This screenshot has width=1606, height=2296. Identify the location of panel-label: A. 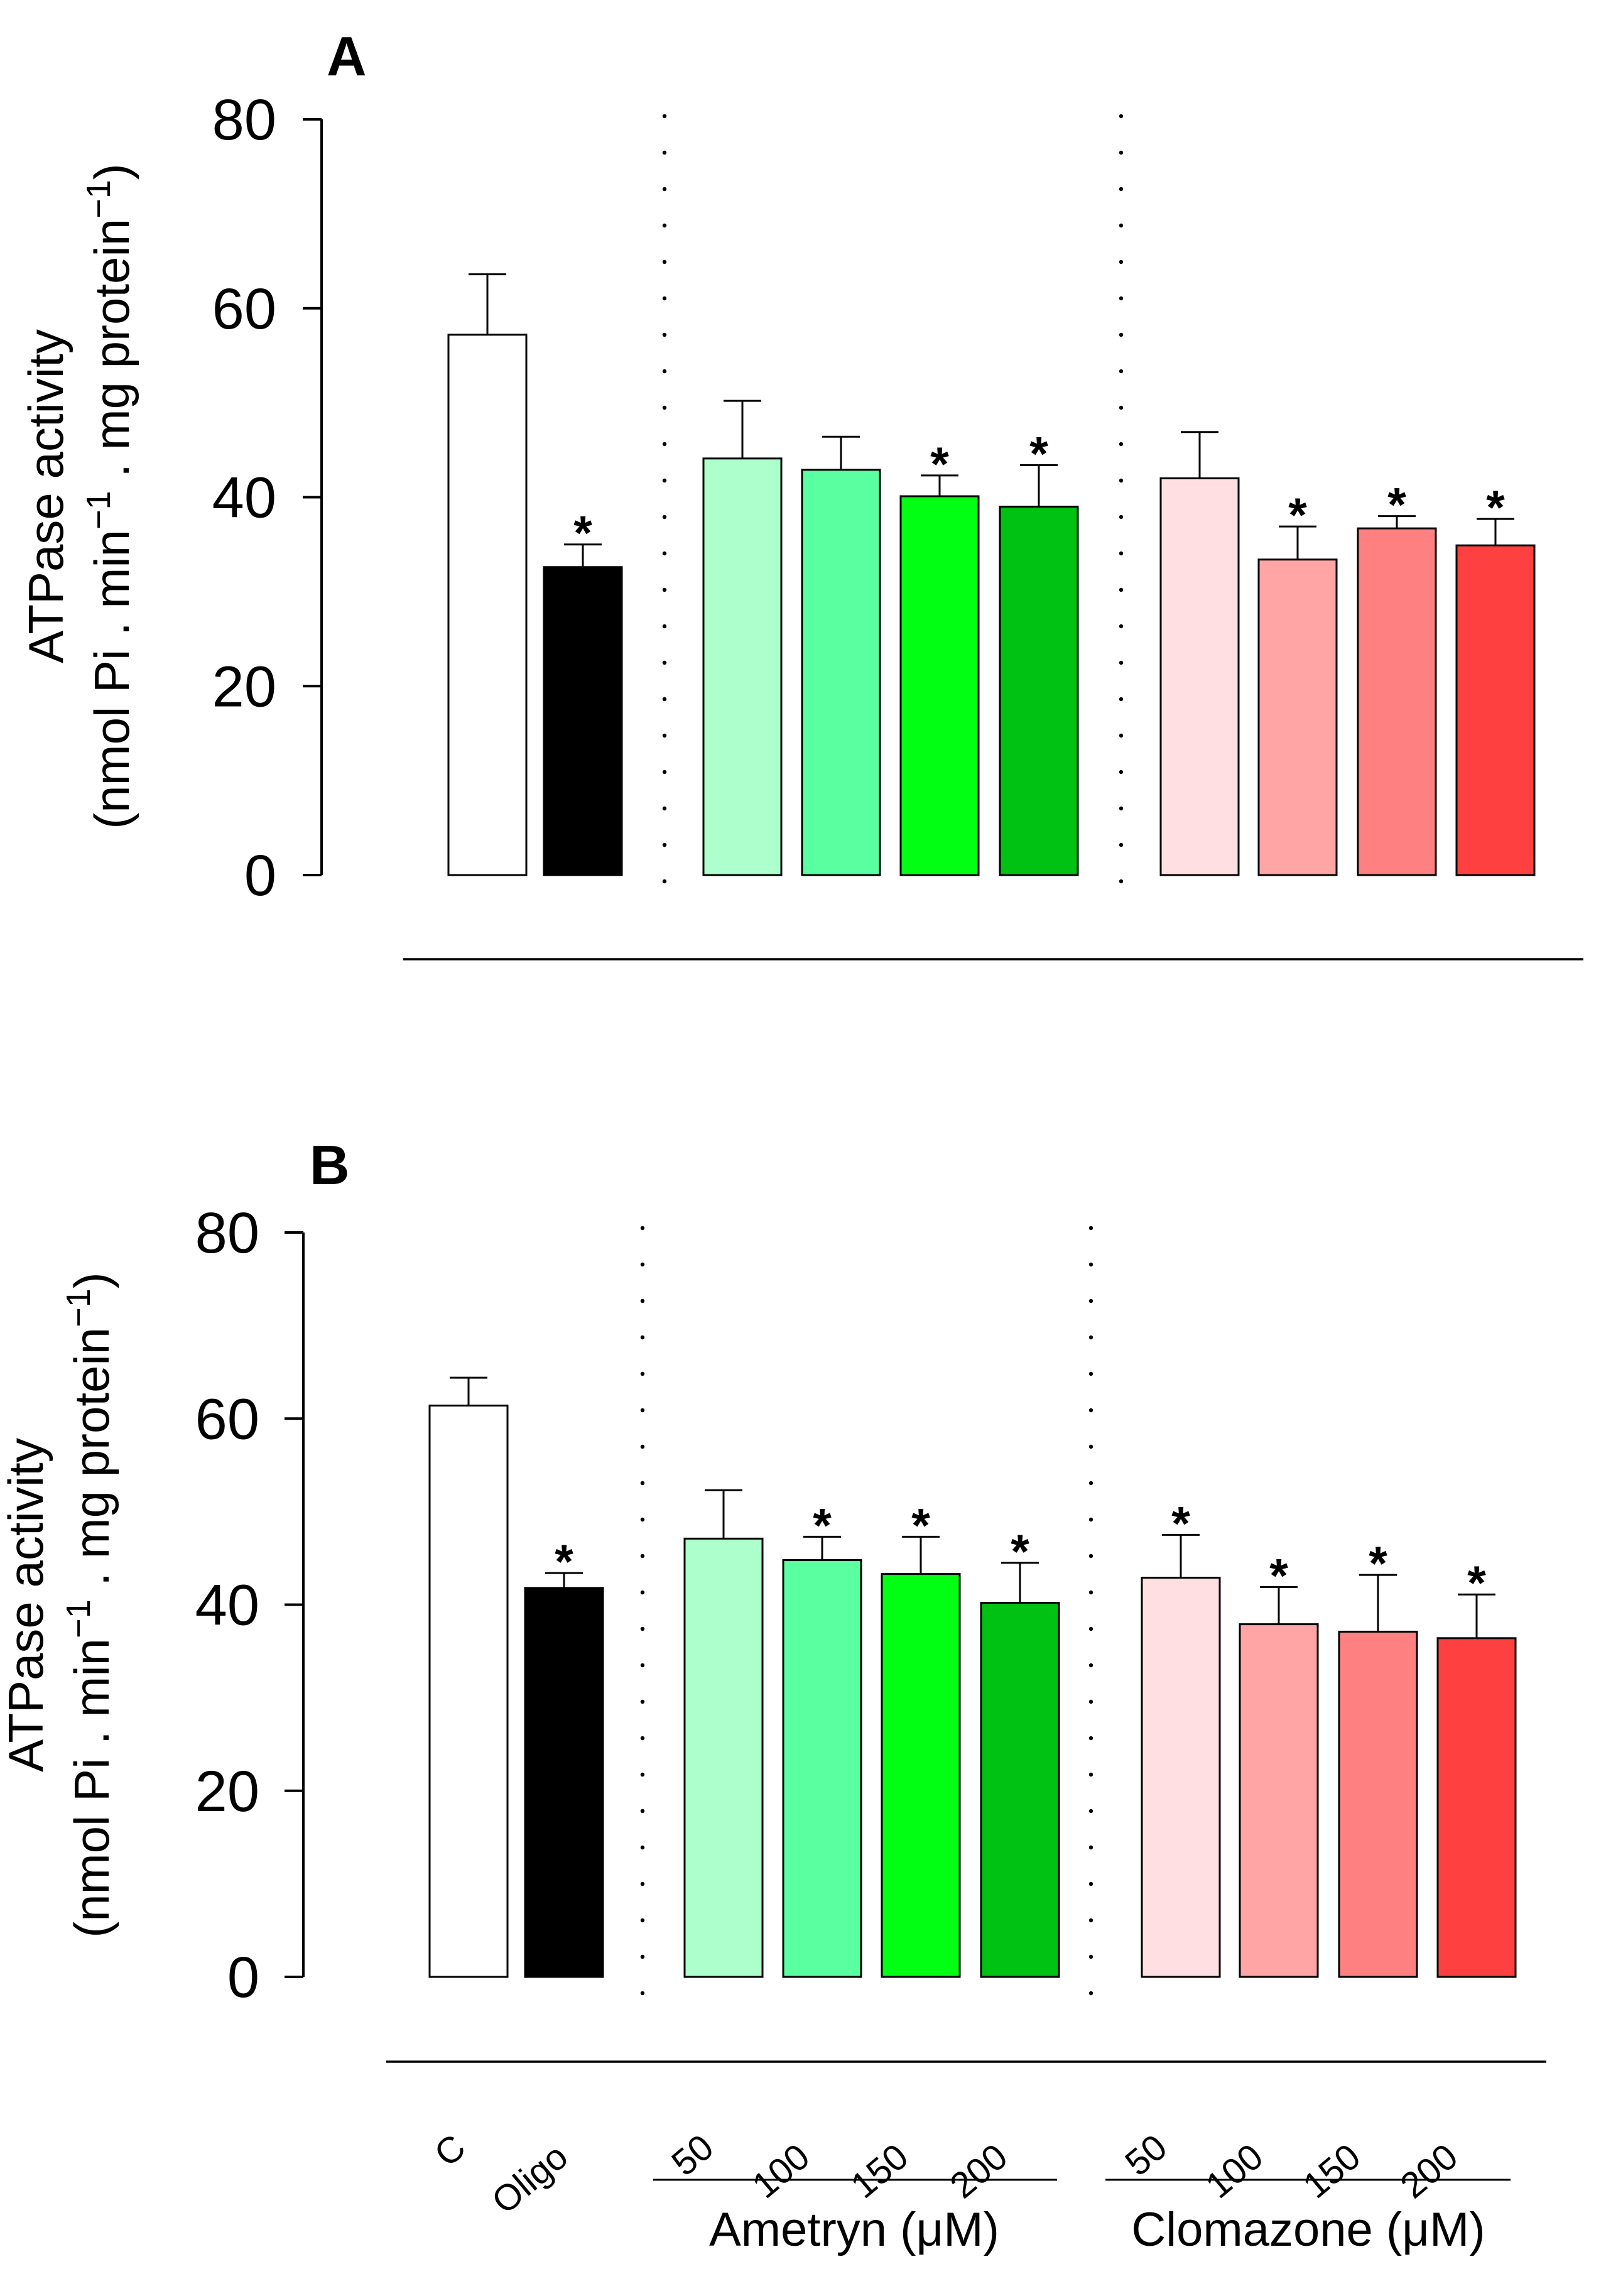
(347, 56).